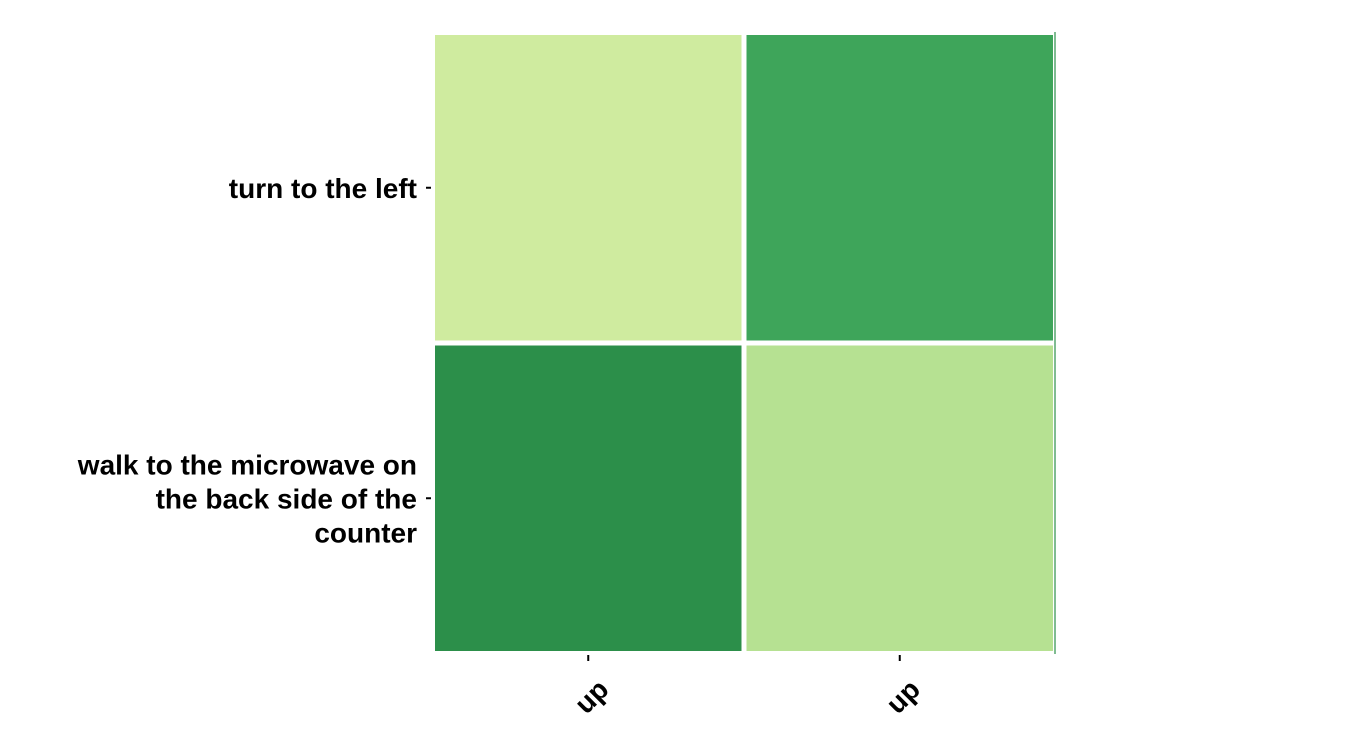 The image size is (1350, 750). What do you see at coordinates (899, 188) in the screenshot?
I see `heatmap-cell-r0-c1` at bounding box center [899, 188].